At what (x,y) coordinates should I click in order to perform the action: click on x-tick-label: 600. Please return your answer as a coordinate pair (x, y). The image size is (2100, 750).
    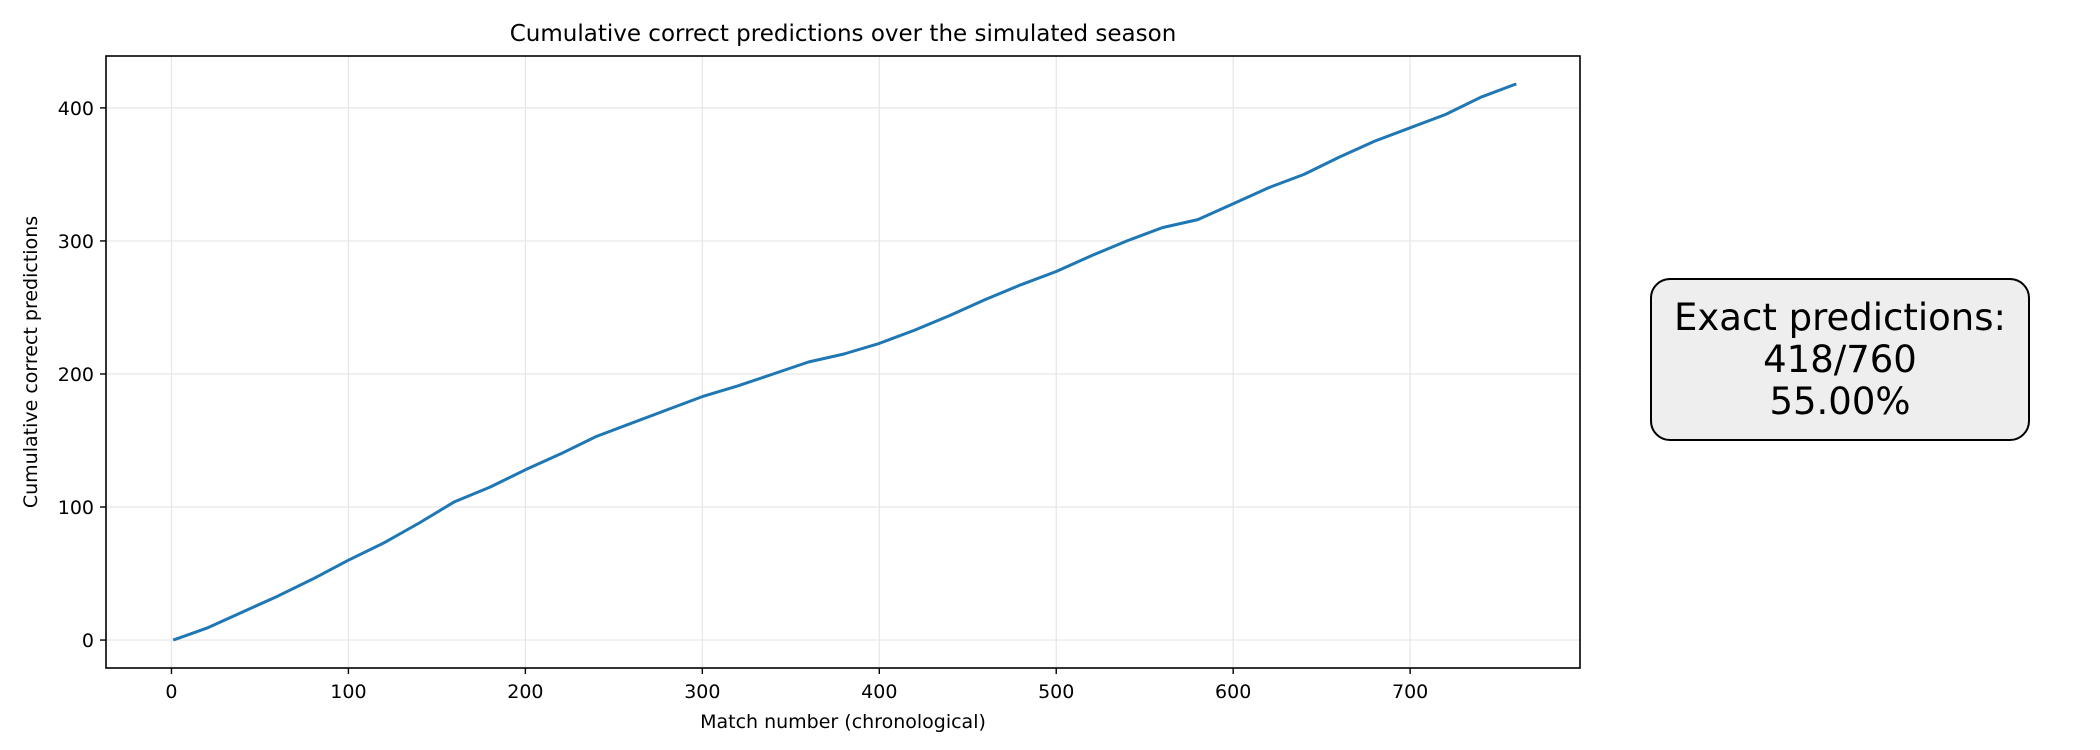
    Looking at the image, I should click on (1233, 692).